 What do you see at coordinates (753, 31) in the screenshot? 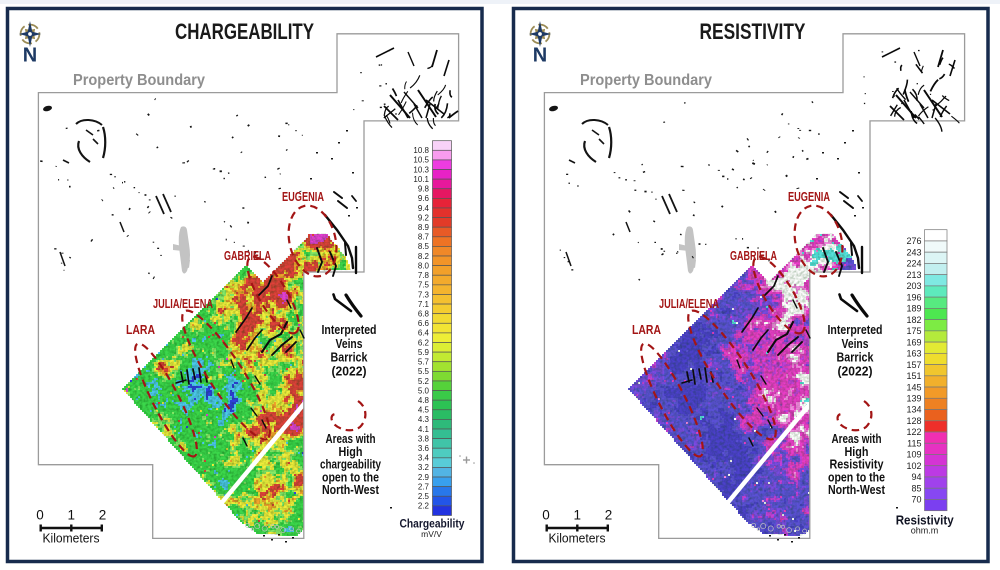
I see `svg-text: RESISTIVITY` at bounding box center [753, 31].